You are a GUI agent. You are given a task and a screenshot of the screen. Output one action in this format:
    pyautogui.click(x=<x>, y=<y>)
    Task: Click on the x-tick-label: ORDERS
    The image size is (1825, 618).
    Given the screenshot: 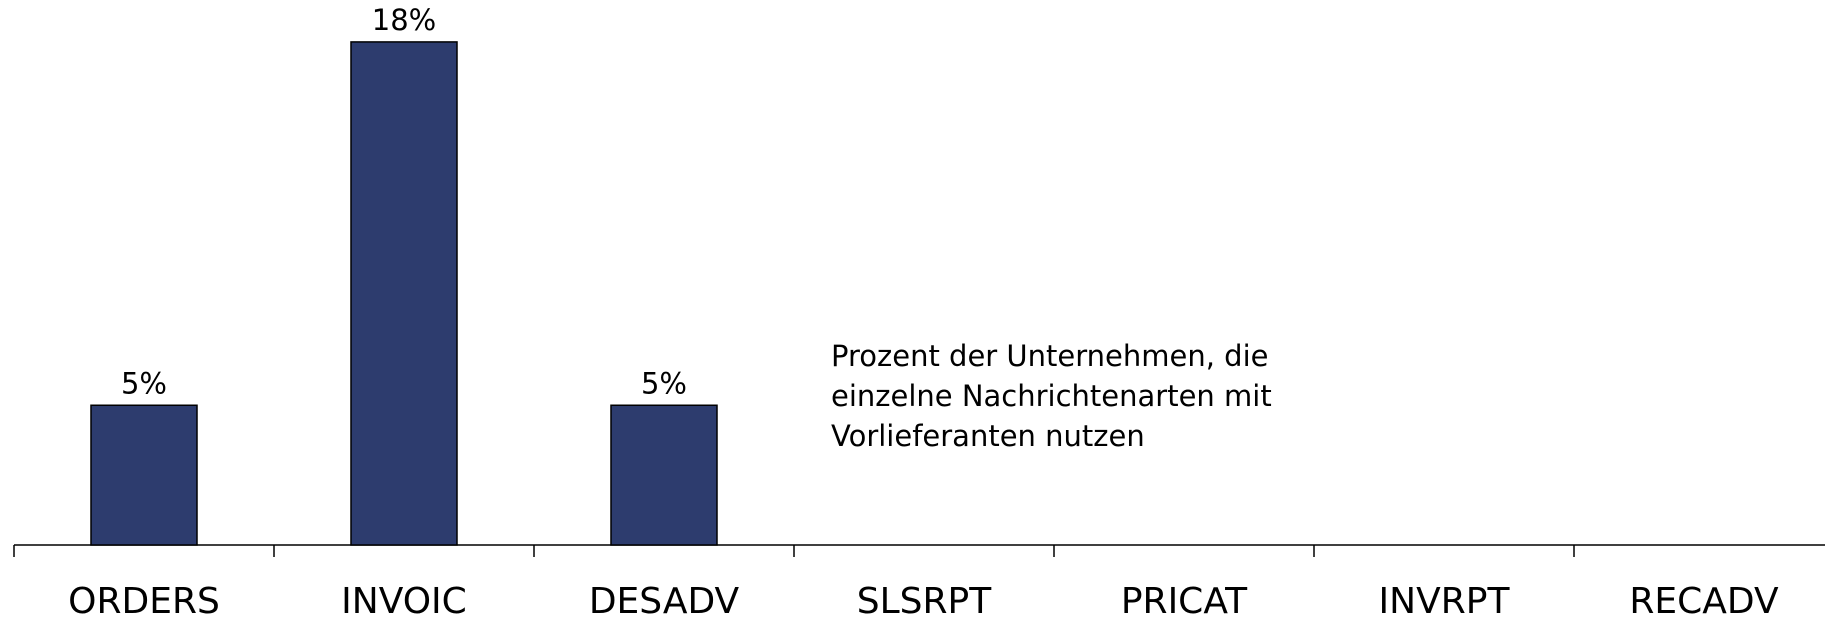 What is the action you would take?
    pyautogui.click(x=144, y=599)
    